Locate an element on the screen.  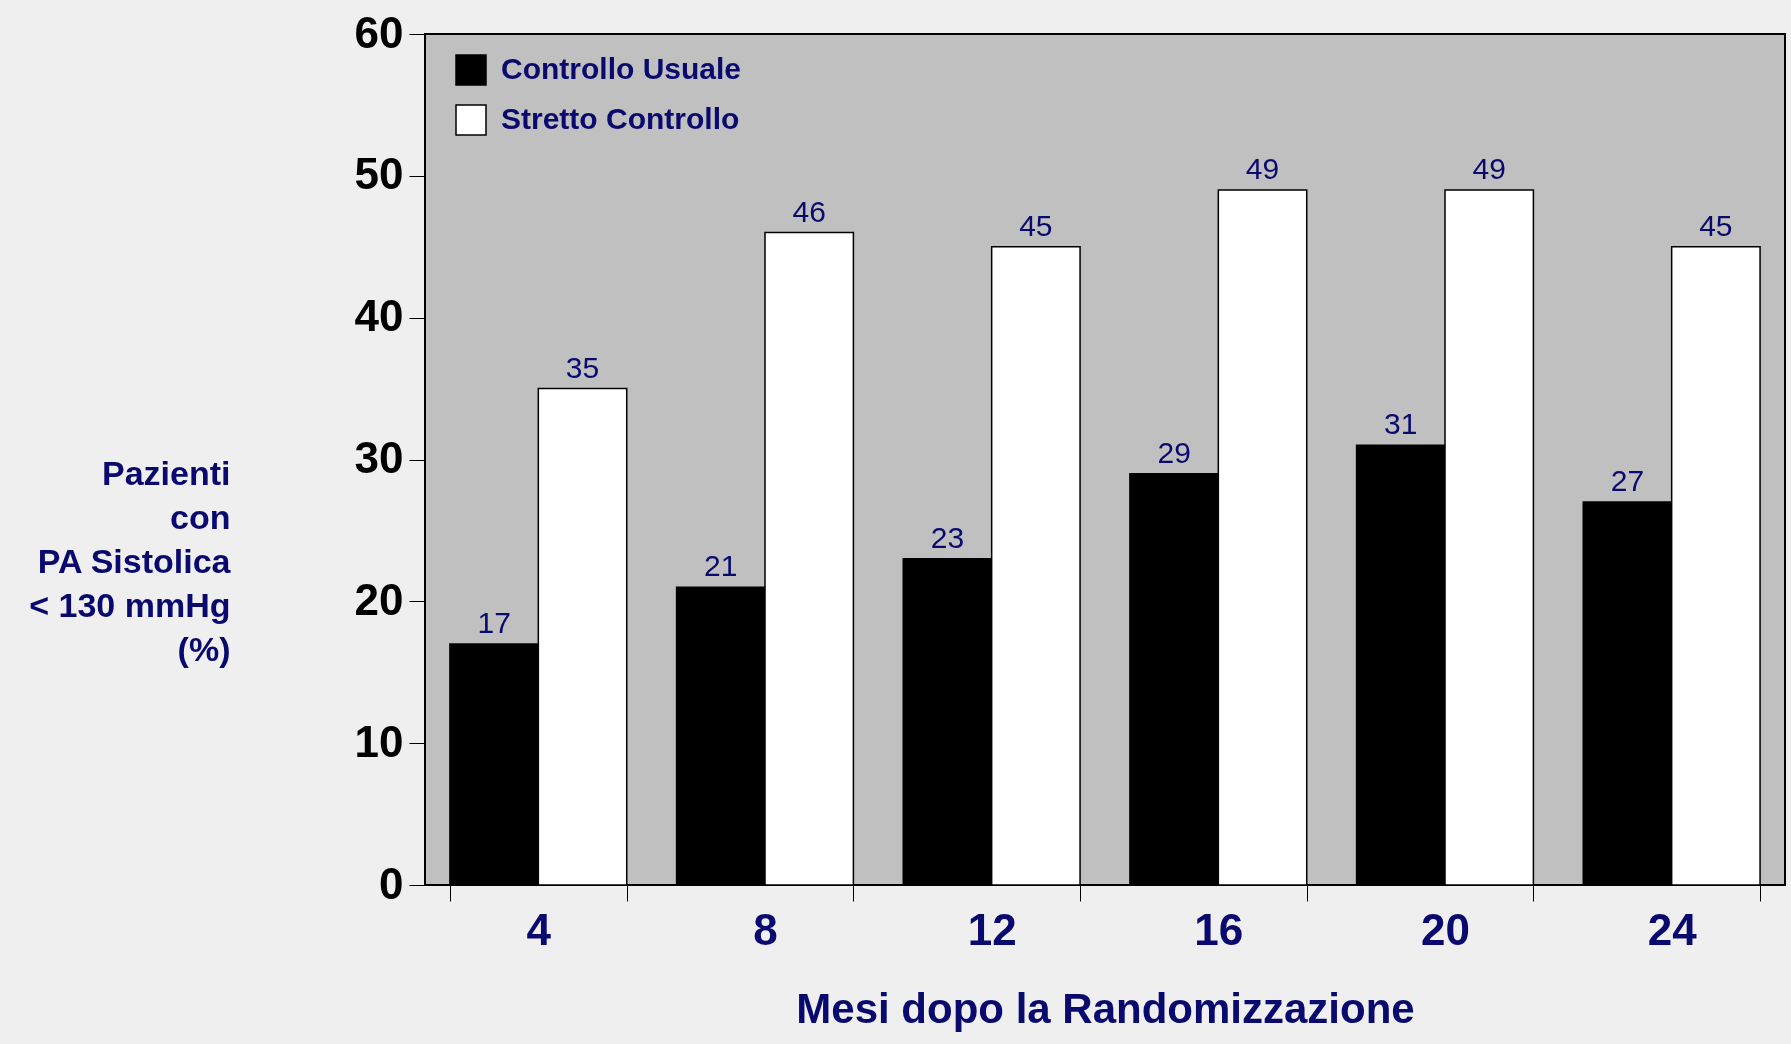
data-label: 31 is located at coordinates (1401, 424).